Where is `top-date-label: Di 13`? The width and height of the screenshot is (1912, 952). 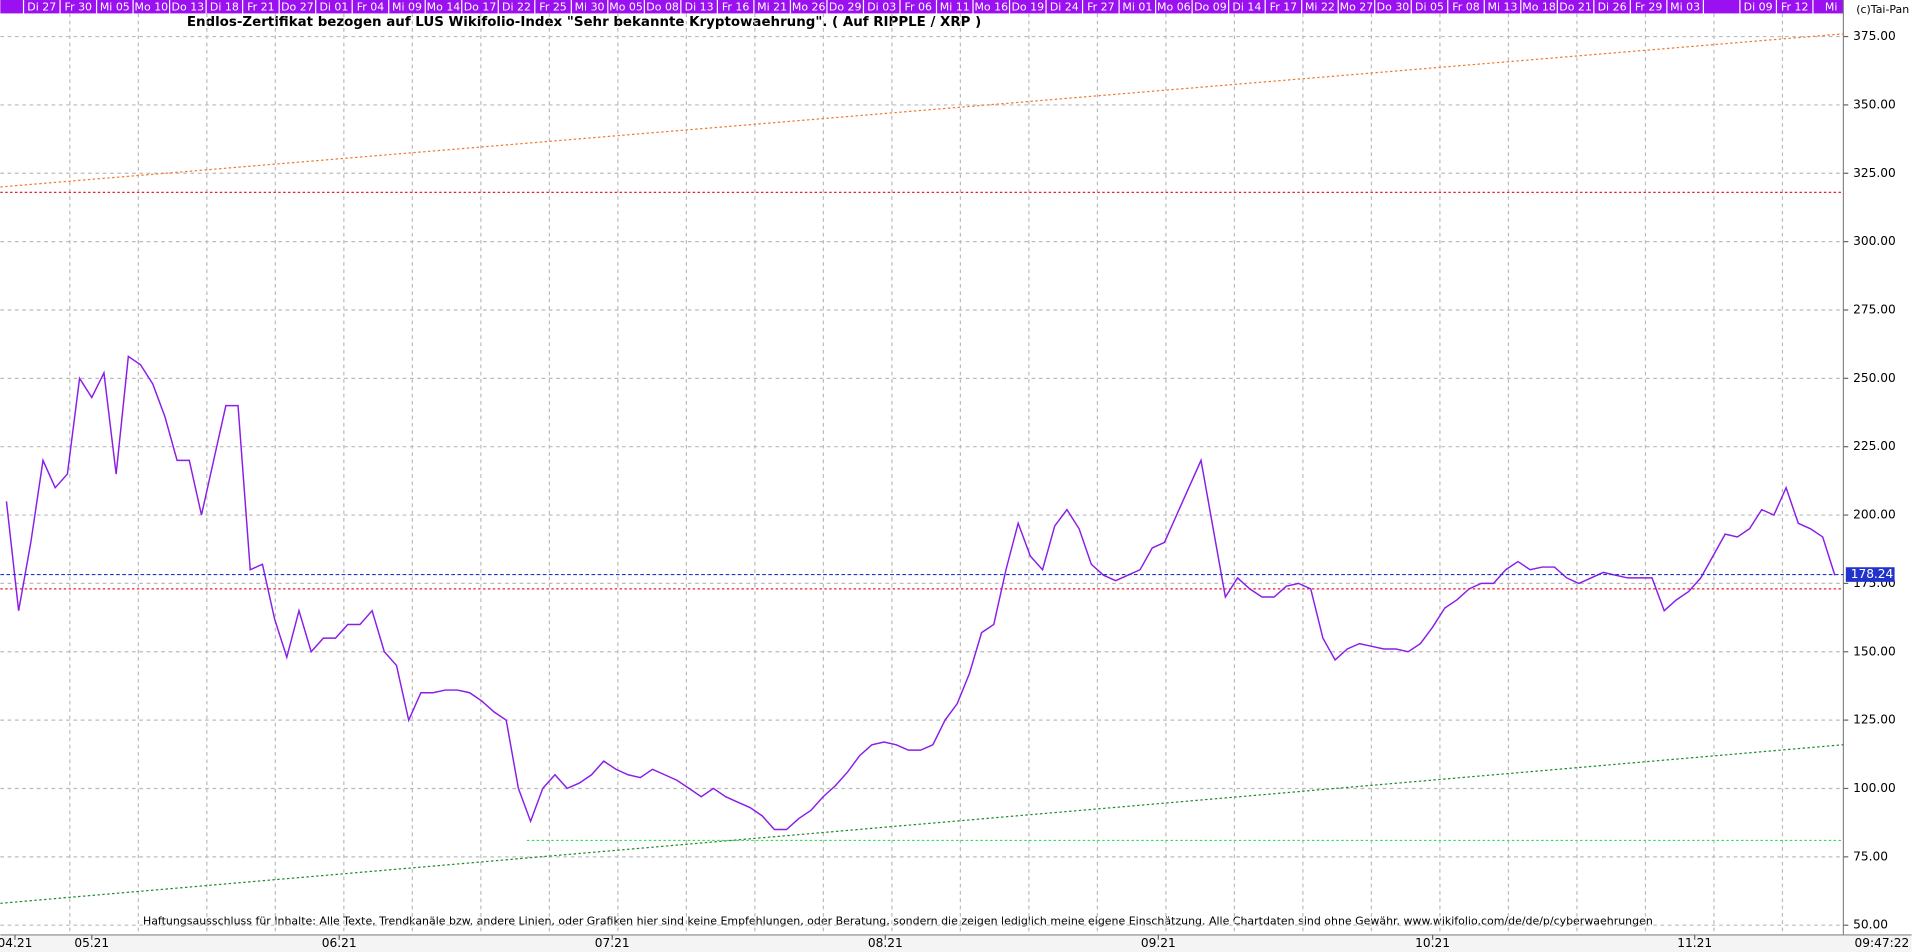 top-date-label: Di 13 is located at coordinates (699, 6).